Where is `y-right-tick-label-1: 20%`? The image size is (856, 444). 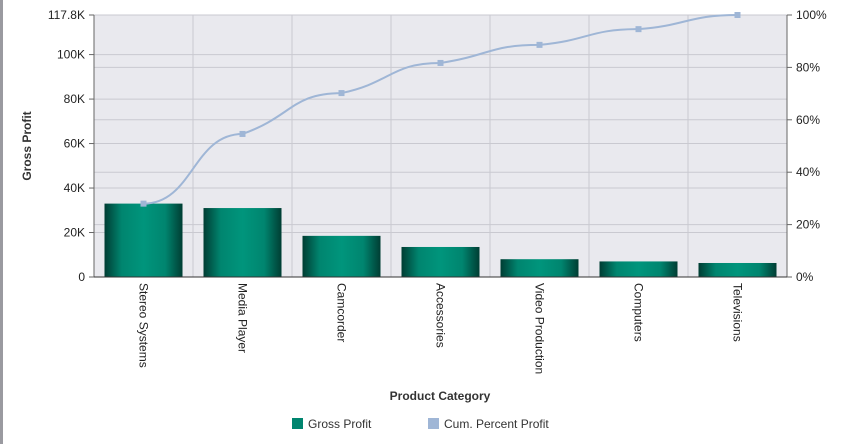
y-right-tick-label-1: 20% is located at coordinates (808, 225).